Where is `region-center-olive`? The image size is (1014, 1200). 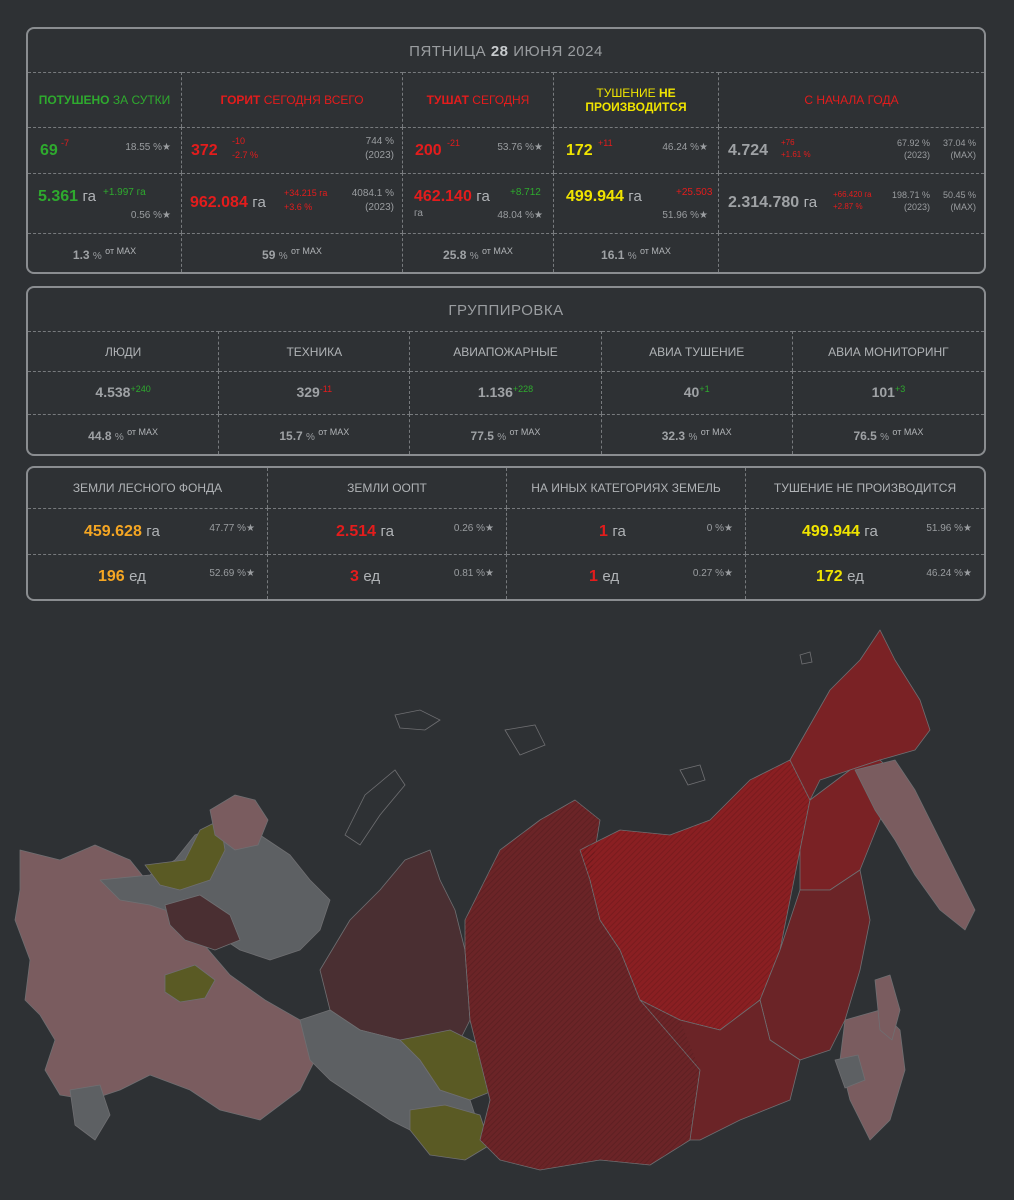 region-center-olive is located at coordinates (190, 983).